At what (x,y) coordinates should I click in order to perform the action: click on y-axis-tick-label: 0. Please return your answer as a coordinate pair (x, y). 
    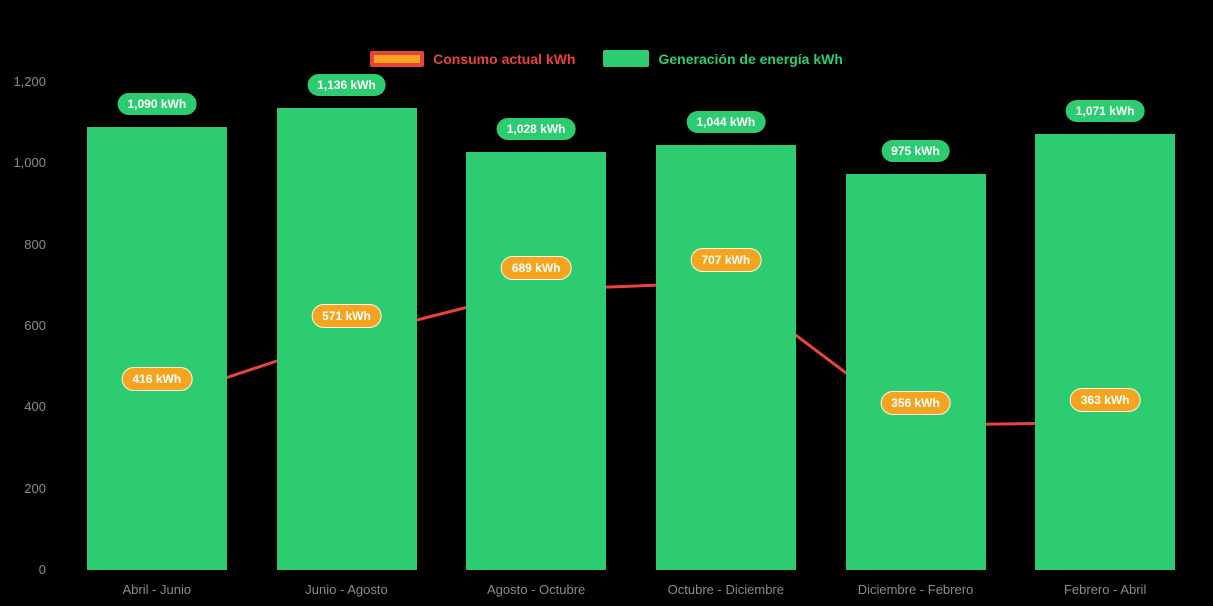
    Looking at the image, I should click on (42, 569).